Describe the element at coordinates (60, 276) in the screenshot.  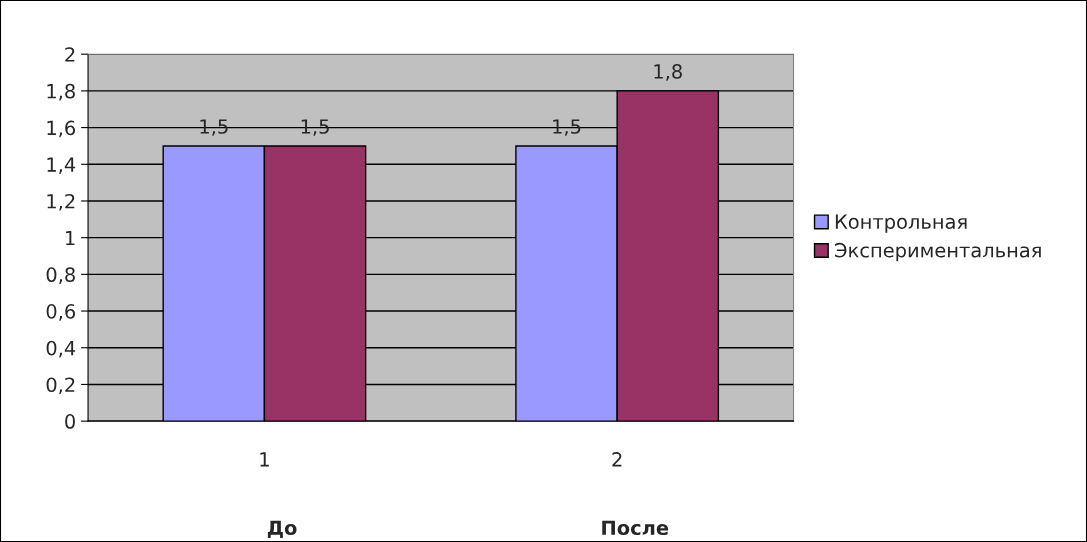
I see `y-tick-label: 0,8` at that location.